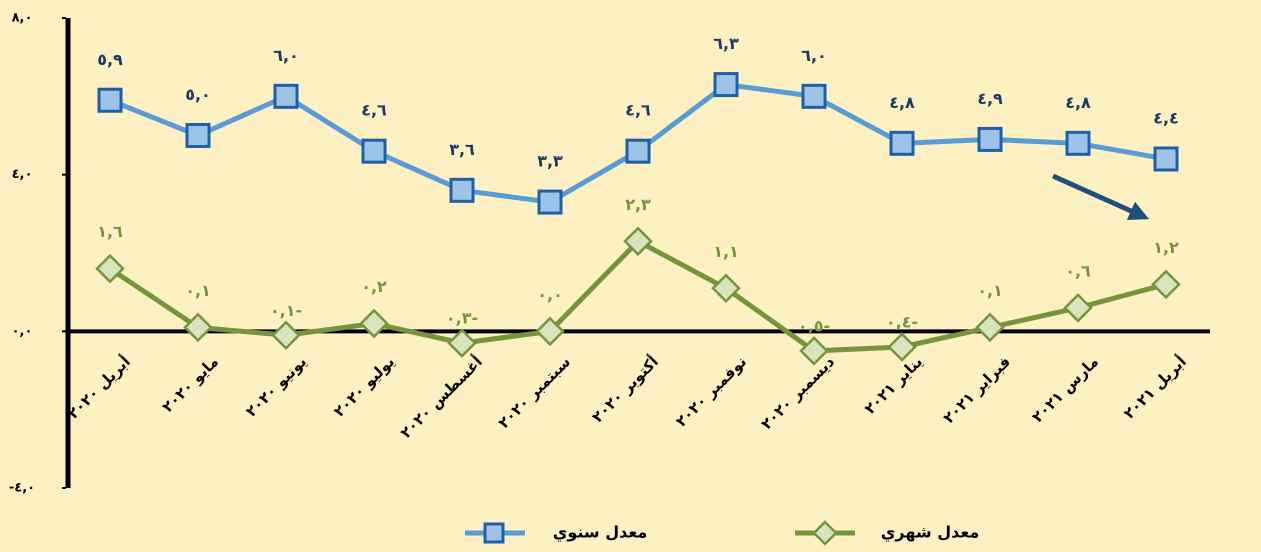 This screenshot has height=552, width=1261. I want to click on data-label: ٠,٣-, so click(462, 318).